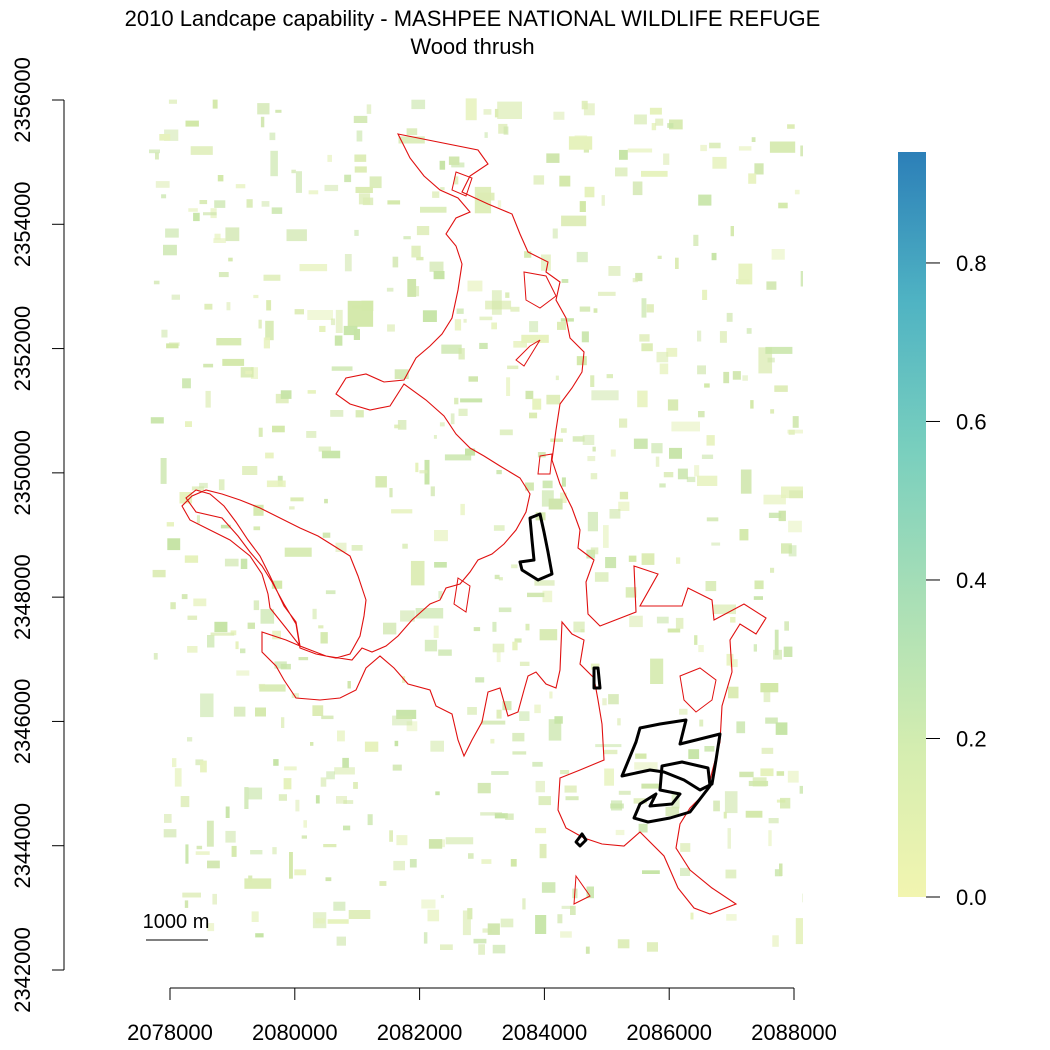  Describe the element at coordinates (971, 738) in the screenshot. I see `legend-tick-label: 0.2` at that location.